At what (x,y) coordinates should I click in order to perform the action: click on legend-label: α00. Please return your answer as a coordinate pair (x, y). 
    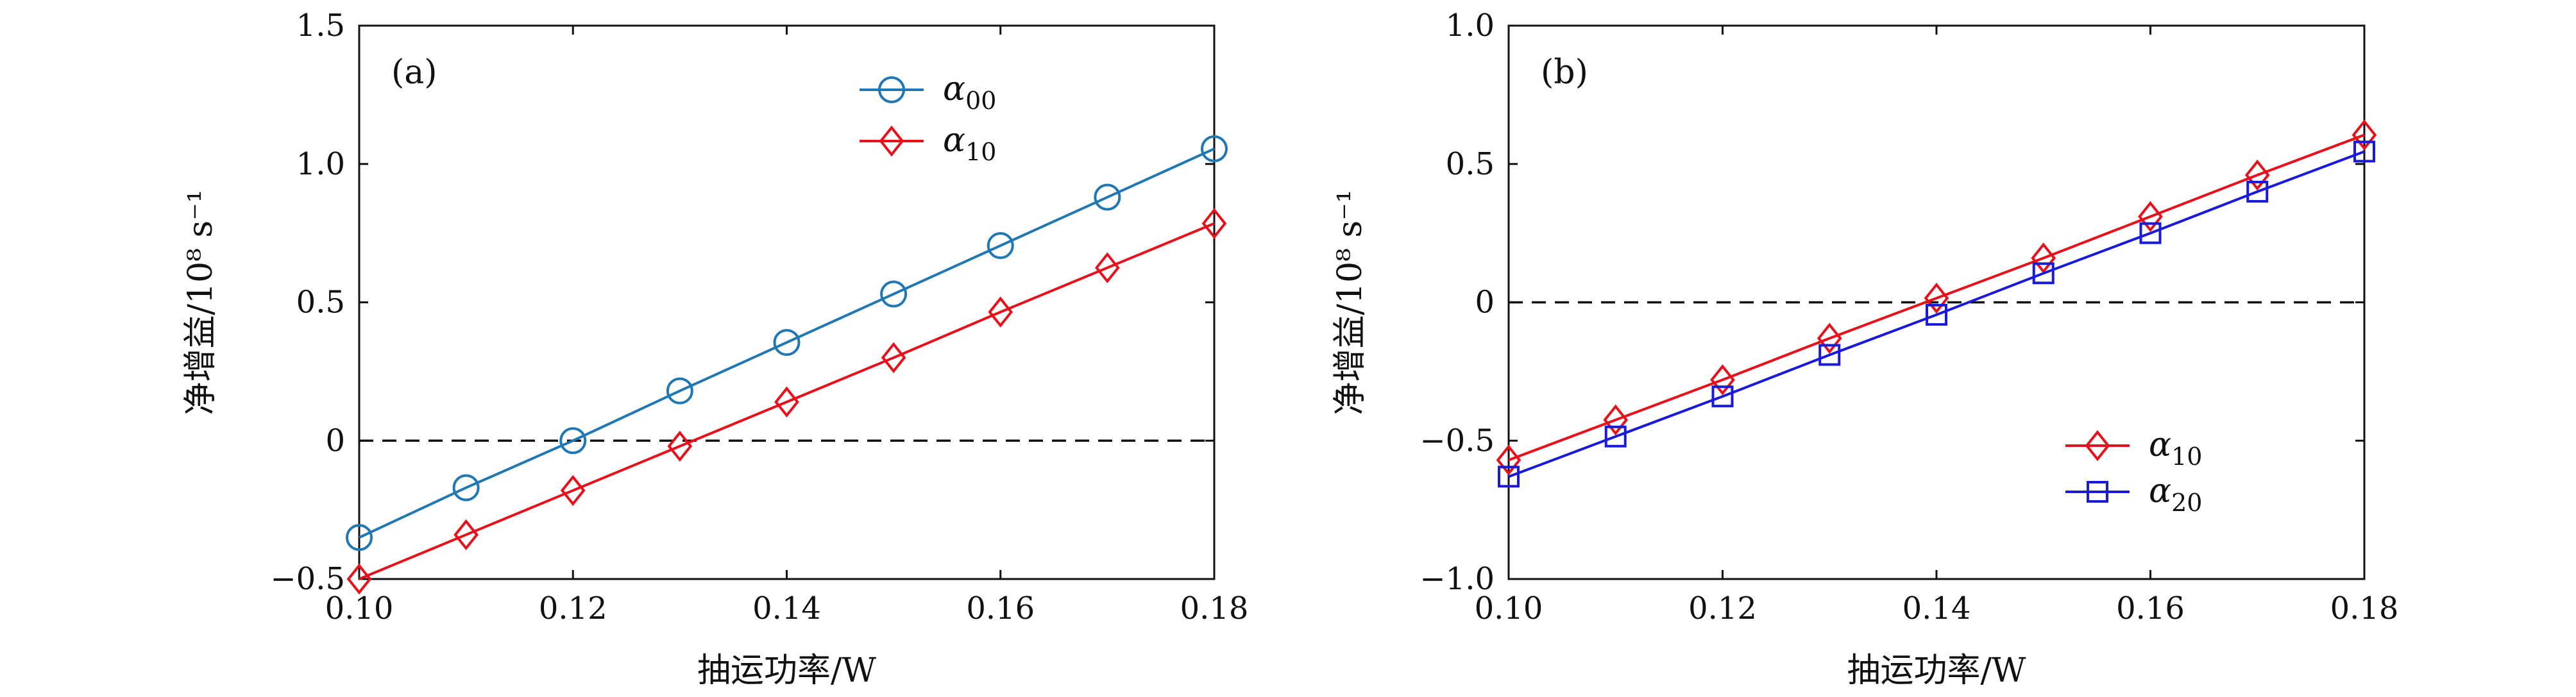
    Looking at the image, I should click on (969, 92).